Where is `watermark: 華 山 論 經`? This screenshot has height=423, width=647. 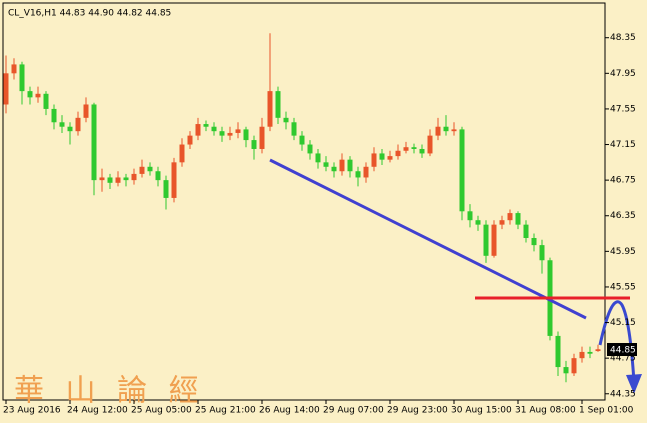
watermark: 華 山 論 經 is located at coordinates (109, 391).